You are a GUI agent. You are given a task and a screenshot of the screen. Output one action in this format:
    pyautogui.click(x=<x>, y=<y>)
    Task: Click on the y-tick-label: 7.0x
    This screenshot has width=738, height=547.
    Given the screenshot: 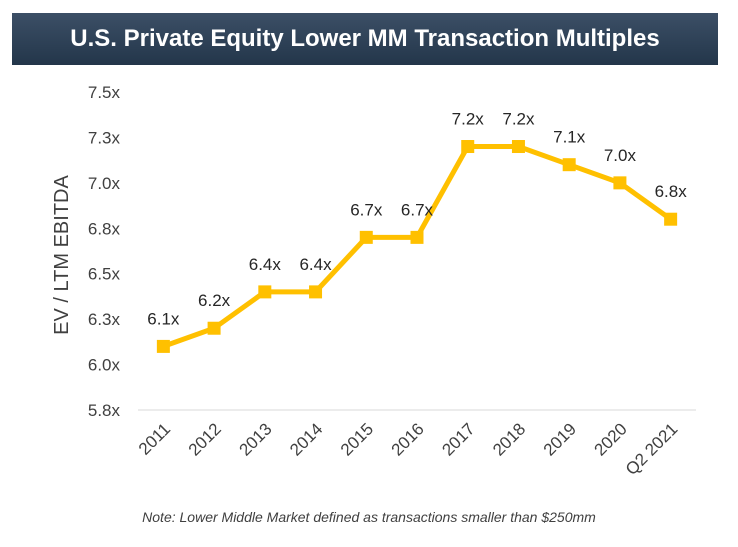 What is the action you would take?
    pyautogui.click(x=104, y=183)
    